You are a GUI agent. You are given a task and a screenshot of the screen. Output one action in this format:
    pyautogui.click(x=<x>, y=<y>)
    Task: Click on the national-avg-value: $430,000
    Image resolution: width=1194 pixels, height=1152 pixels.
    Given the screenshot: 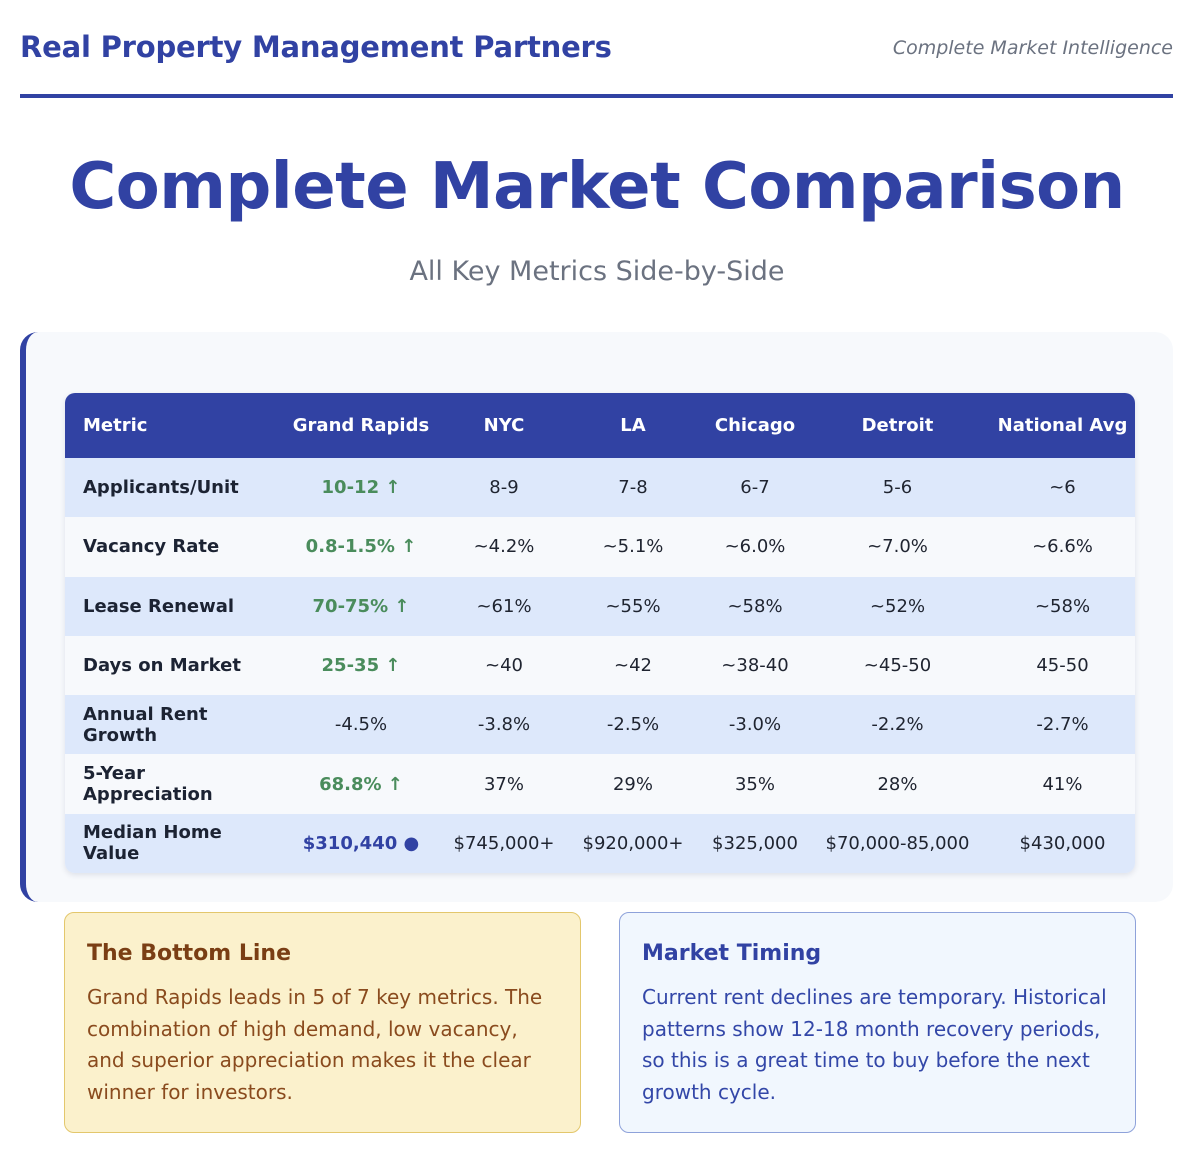 What is the action you would take?
    pyautogui.click(x=1062, y=843)
    